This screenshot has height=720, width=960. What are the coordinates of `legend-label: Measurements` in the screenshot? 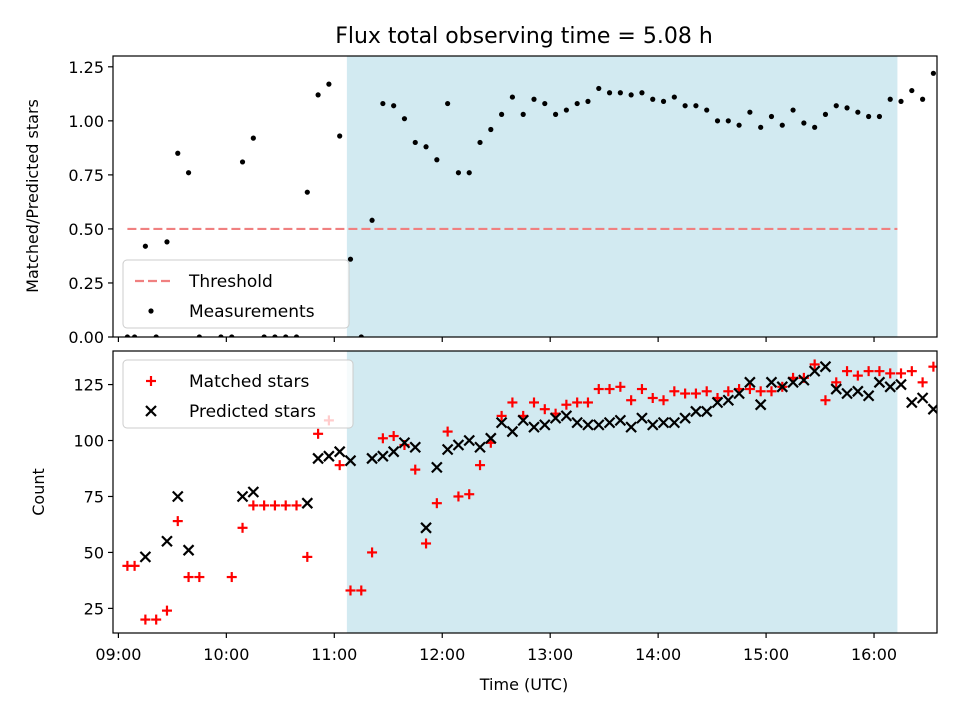 It's located at (252, 312).